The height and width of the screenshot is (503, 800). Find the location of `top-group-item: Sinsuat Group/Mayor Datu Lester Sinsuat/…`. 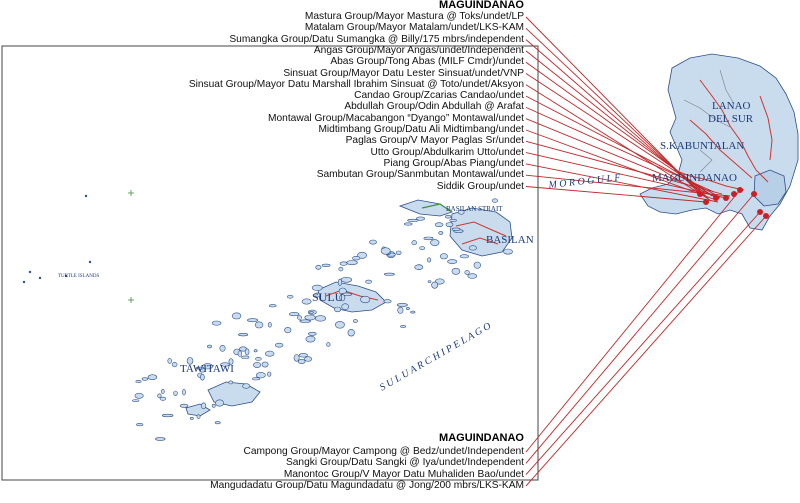

top-group-item: Sinsuat Group/Mayor Datu Lester Sinsuat/… is located at coordinates (403, 73).